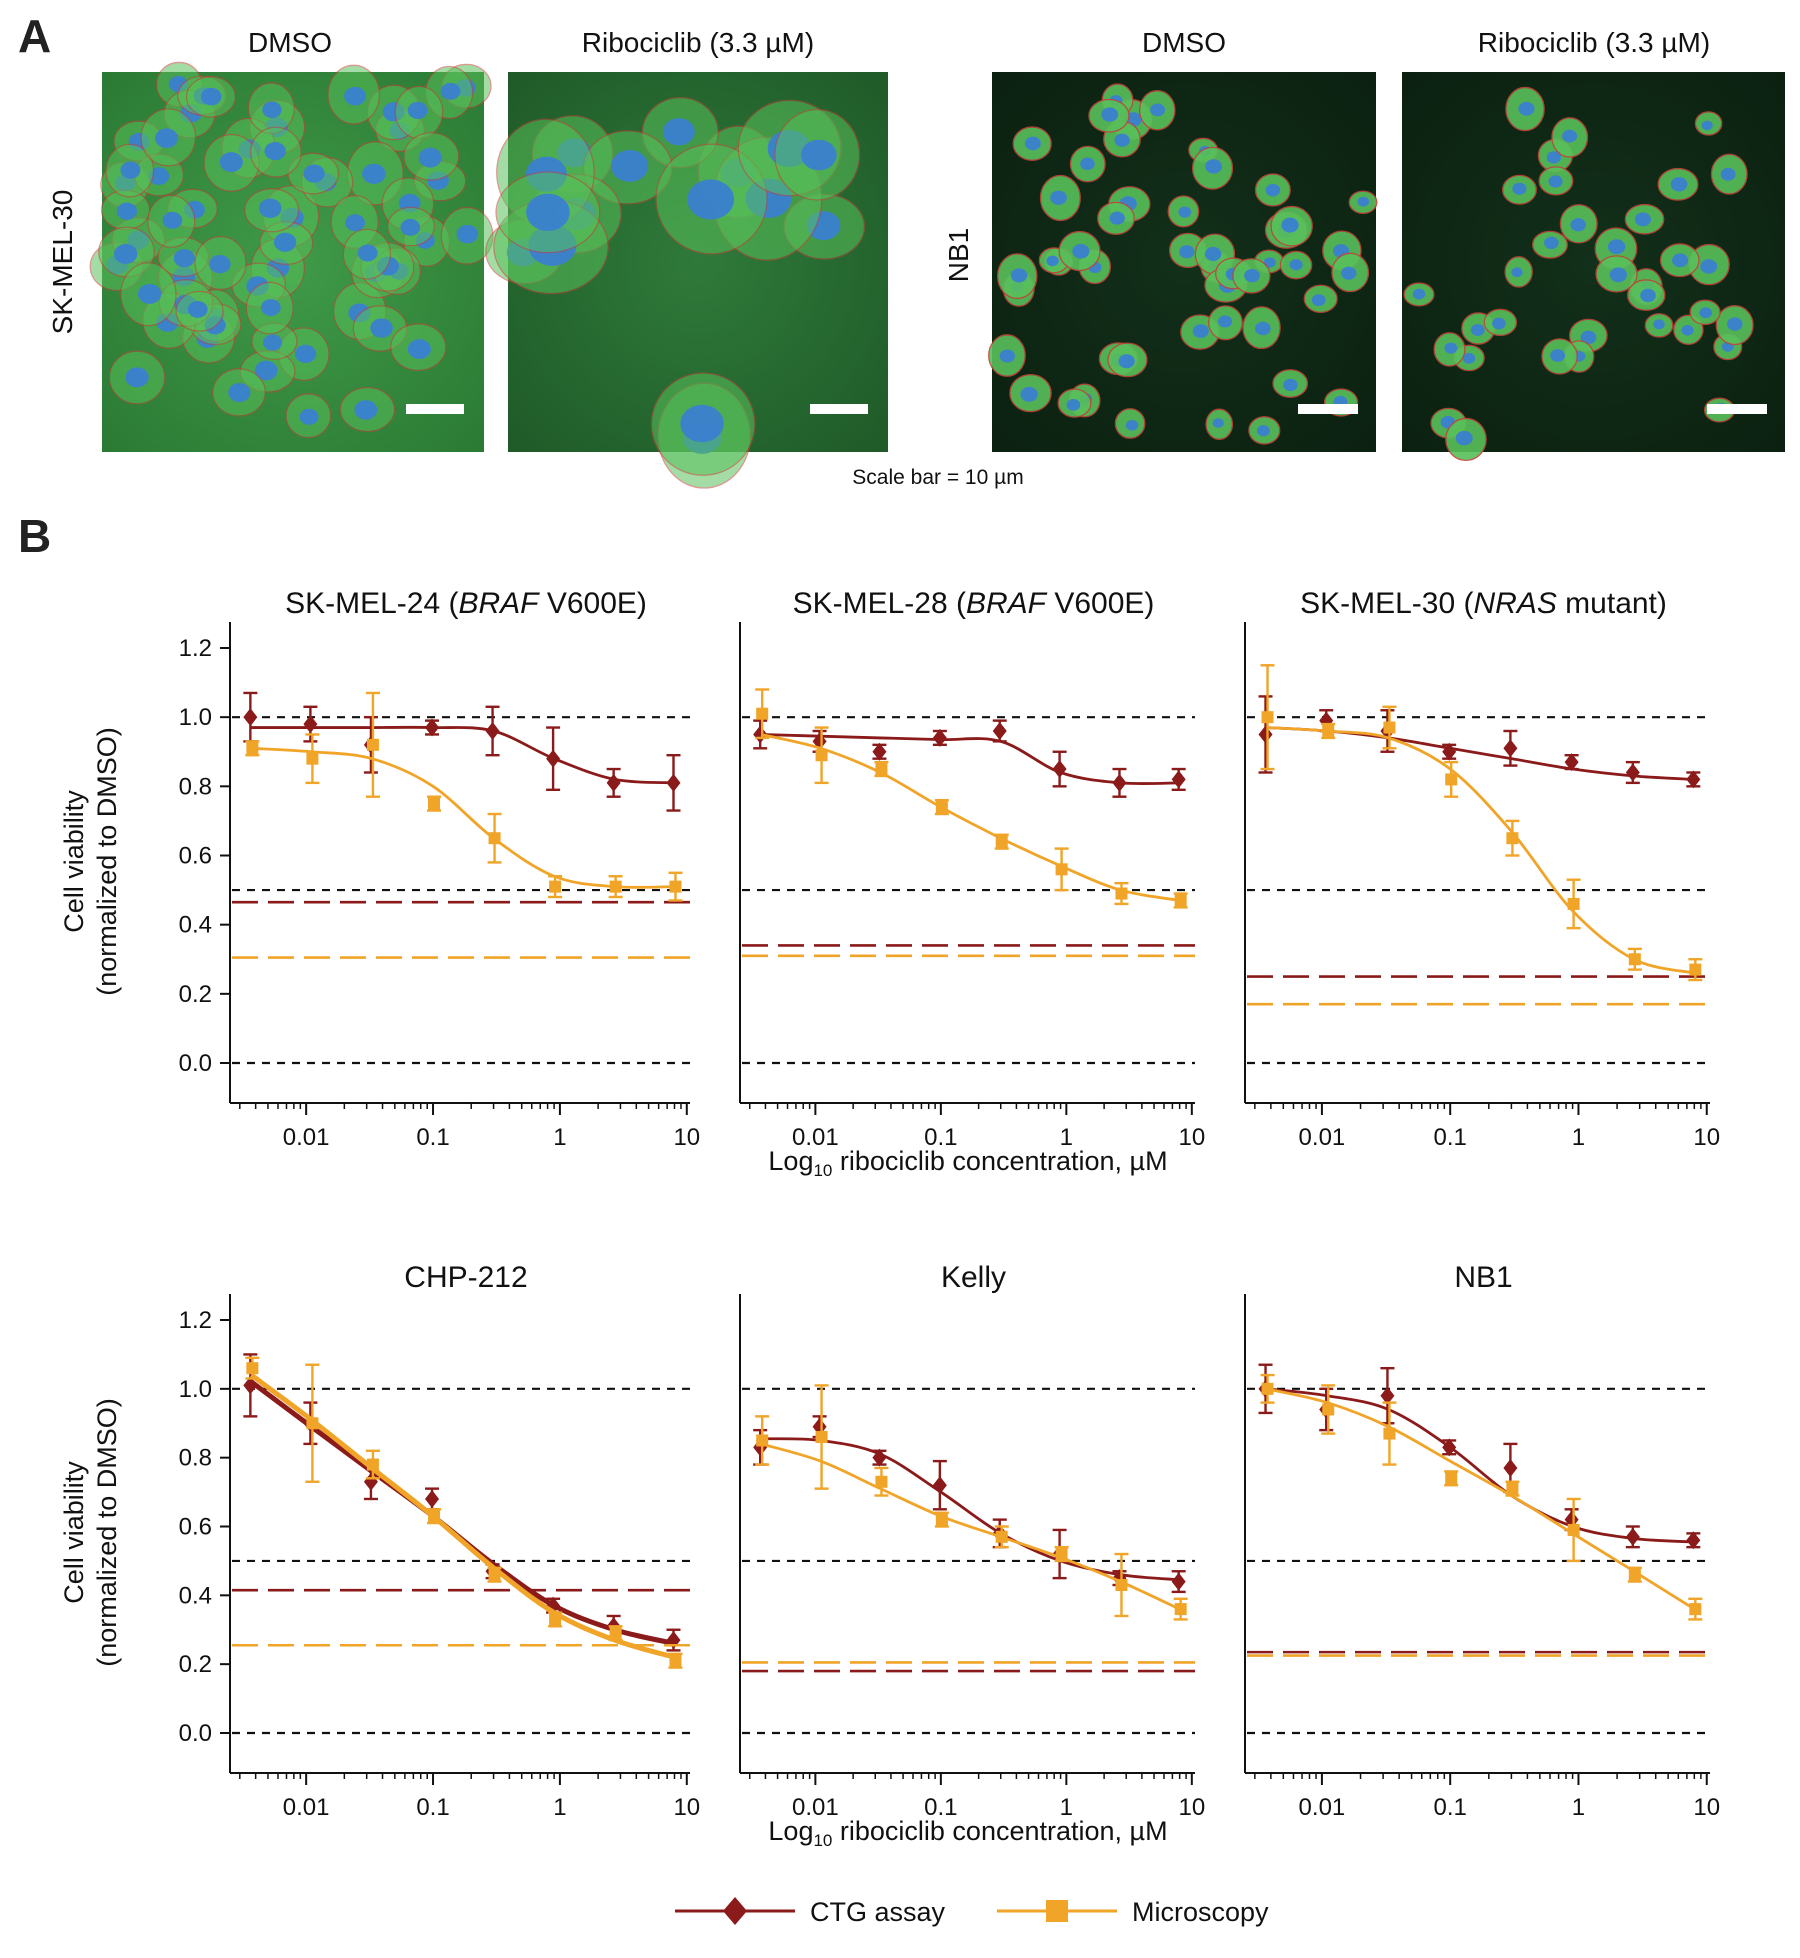 The height and width of the screenshot is (1958, 1800). What do you see at coordinates (1133, 1912) in the screenshot?
I see `legend-item-microscopy: Microscopy` at bounding box center [1133, 1912].